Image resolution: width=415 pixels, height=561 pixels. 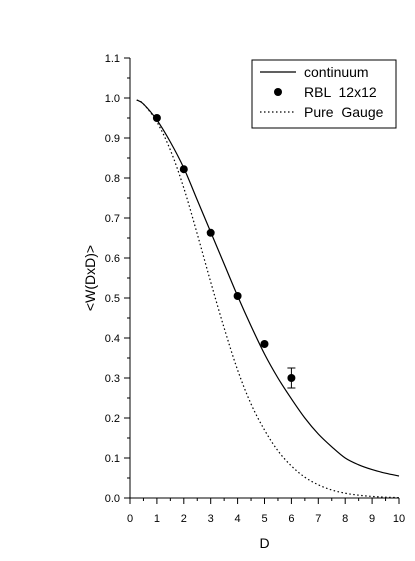 What do you see at coordinates (112, 299) in the screenshot?
I see `y-tick-label: 0.5` at bounding box center [112, 299].